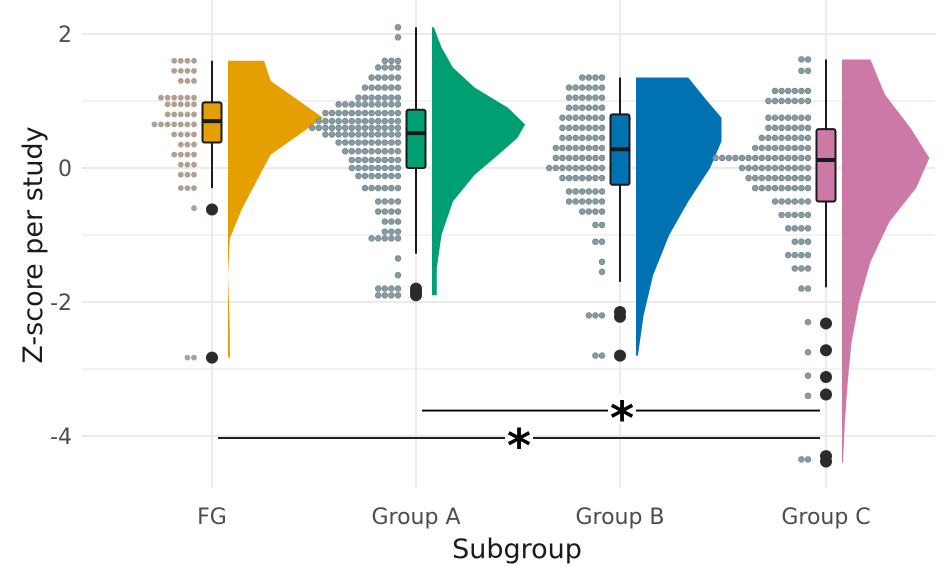 The height and width of the screenshot is (567, 943). What do you see at coordinates (519, 446) in the screenshot?
I see `significance-label: *` at bounding box center [519, 446].